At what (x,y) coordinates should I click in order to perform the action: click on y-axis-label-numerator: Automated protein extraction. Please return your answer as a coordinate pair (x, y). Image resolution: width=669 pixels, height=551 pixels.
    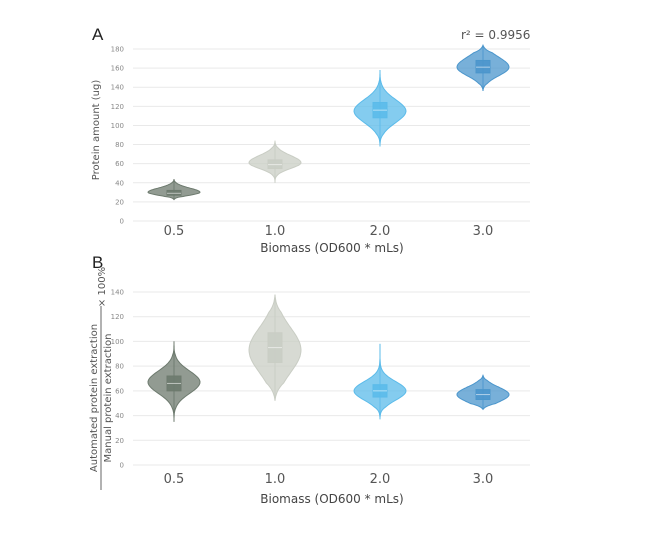
    Looking at the image, I should click on (94, 398).